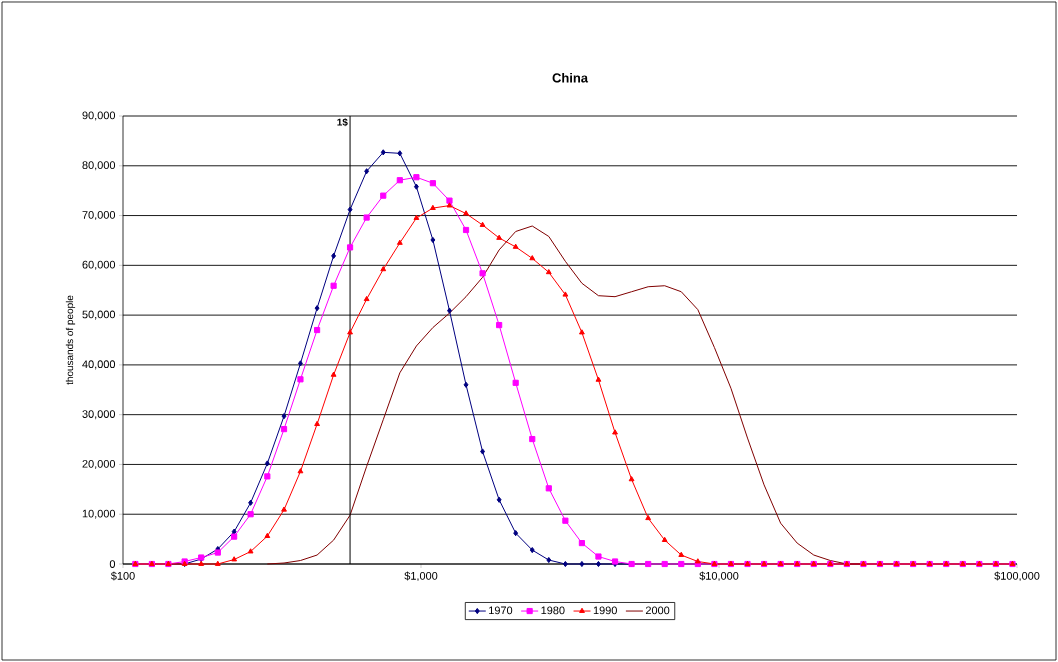 This screenshot has width=1058, height=662. I want to click on y-tick-label: 10,000, so click(99, 514).